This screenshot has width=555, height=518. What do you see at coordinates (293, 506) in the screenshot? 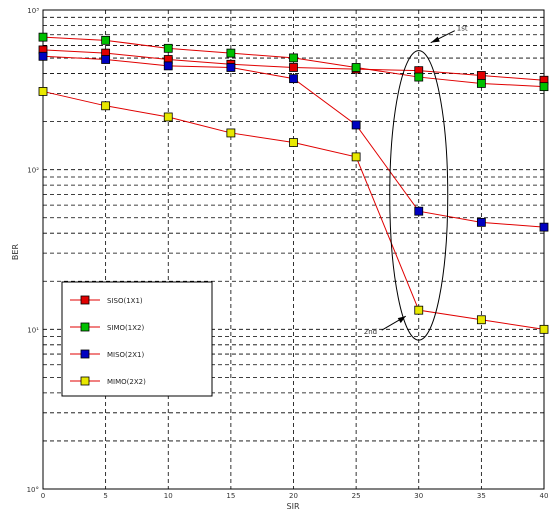
I see `x-axis-label: SIR` at bounding box center [293, 506].